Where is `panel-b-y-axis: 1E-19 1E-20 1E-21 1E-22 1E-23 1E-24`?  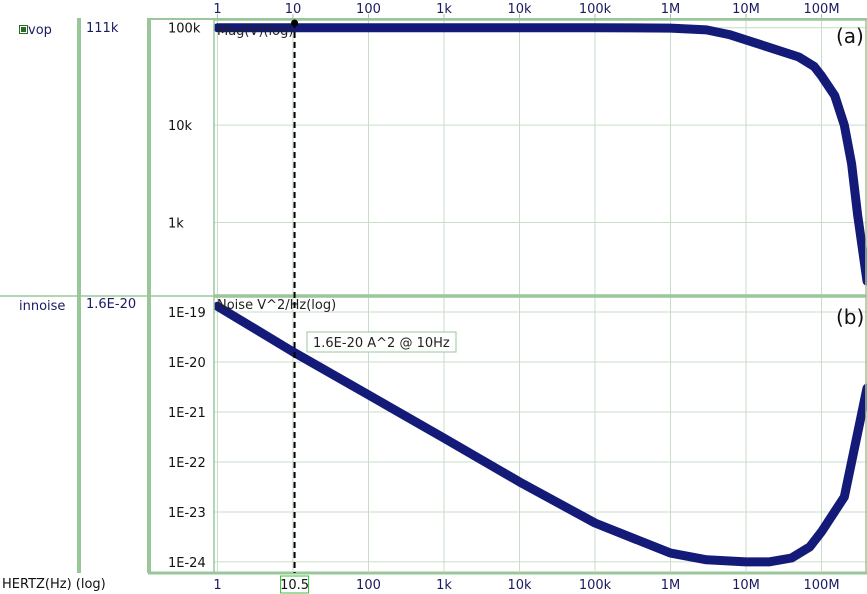
panel-b-y-axis: 1E-19 1E-20 1E-21 1E-22 1E-23 1E-24 is located at coordinates (187, 438).